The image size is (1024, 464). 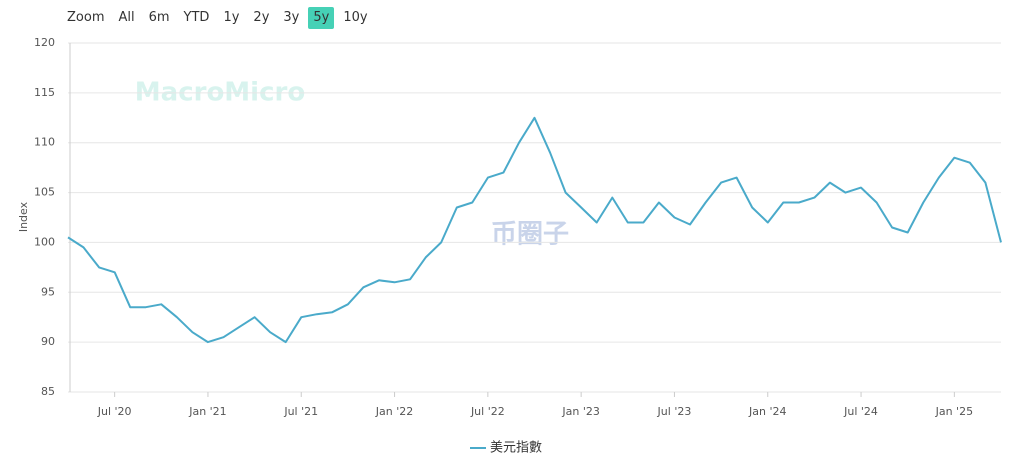 What do you see at coordinates (487, 411) in the screenshot?
I see `x-tick-label: Jul '22` at bounding box center [487, 411].